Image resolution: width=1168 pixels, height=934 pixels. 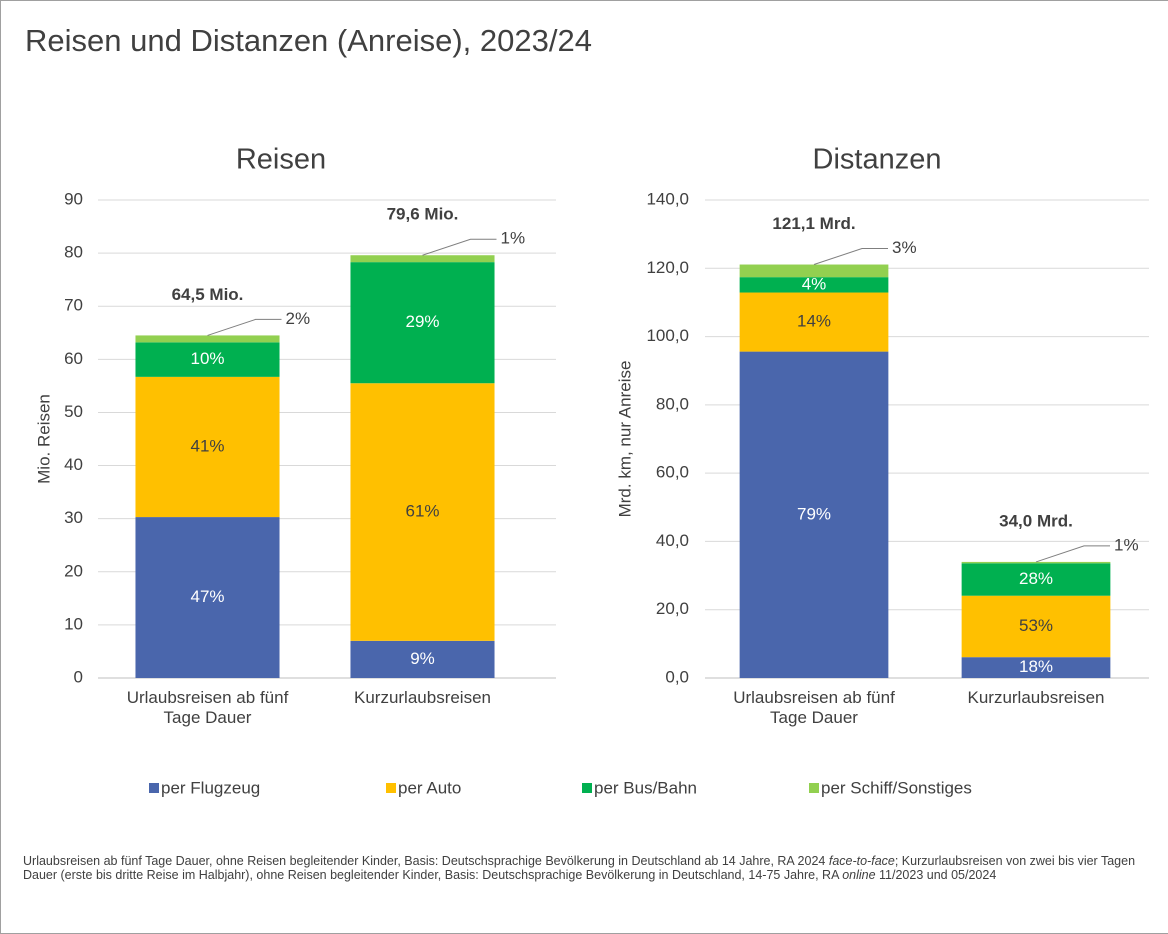 I want to click on y-tick-label: 20,0, so click(x=672, y=608).